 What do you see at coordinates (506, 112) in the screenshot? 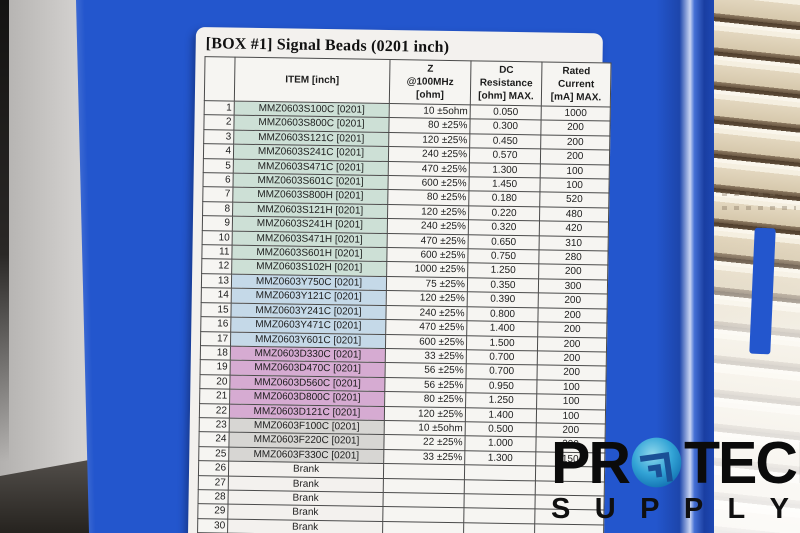
I see `dc-resistance-cell: 0.050` at bounding box center [506, 112].